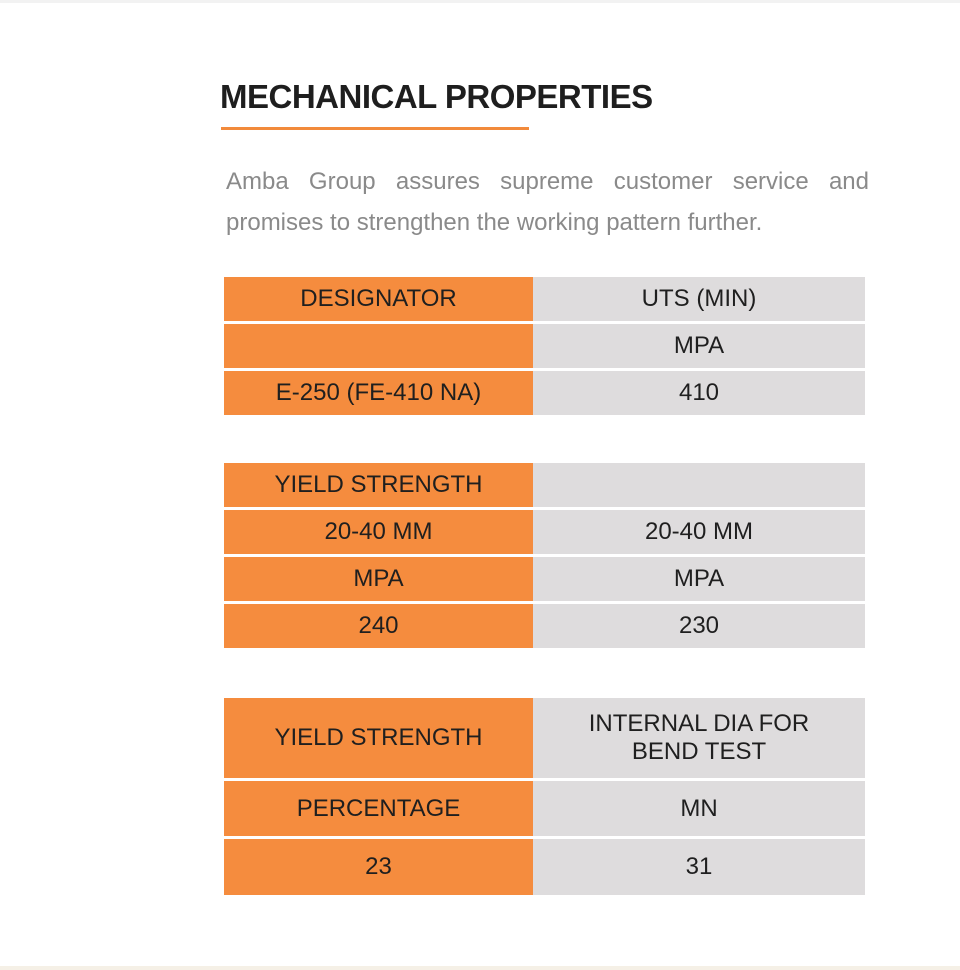  I want to click on page-title: MECHANICAL PROPERTIES, so click(436, 96).